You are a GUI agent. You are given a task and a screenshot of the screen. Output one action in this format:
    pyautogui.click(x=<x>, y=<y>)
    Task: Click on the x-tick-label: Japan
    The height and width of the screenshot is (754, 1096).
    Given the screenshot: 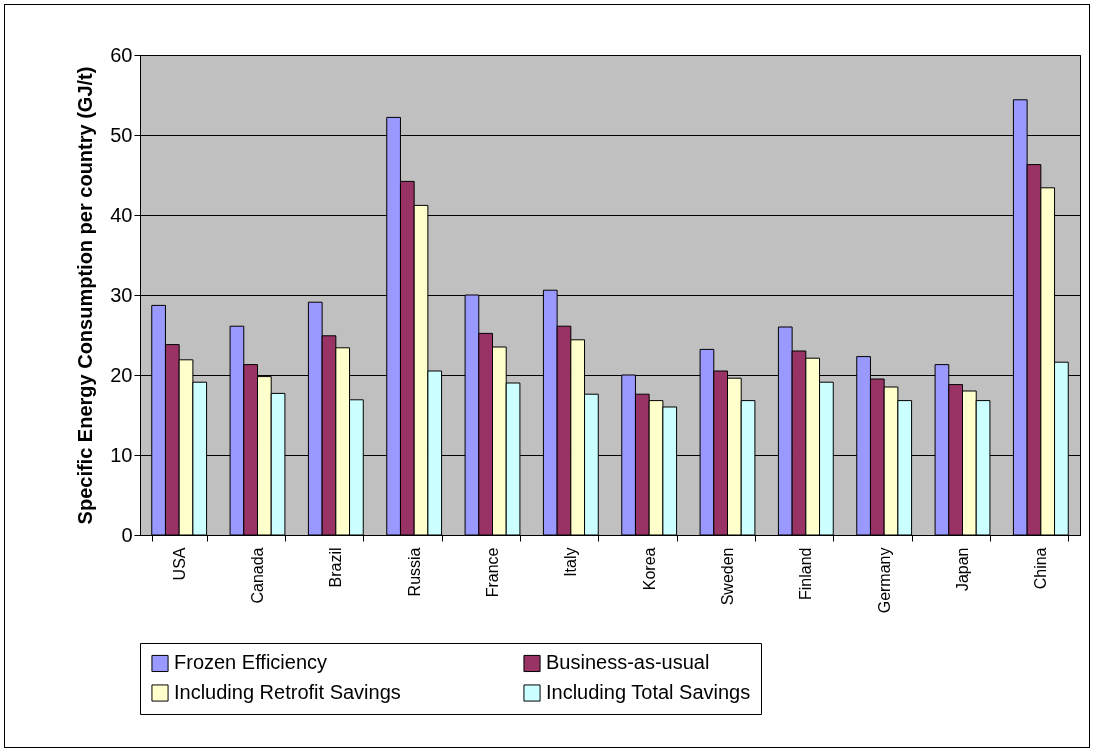 What is the action you would take?
    pyautogui.click(x=962, y=569)
    